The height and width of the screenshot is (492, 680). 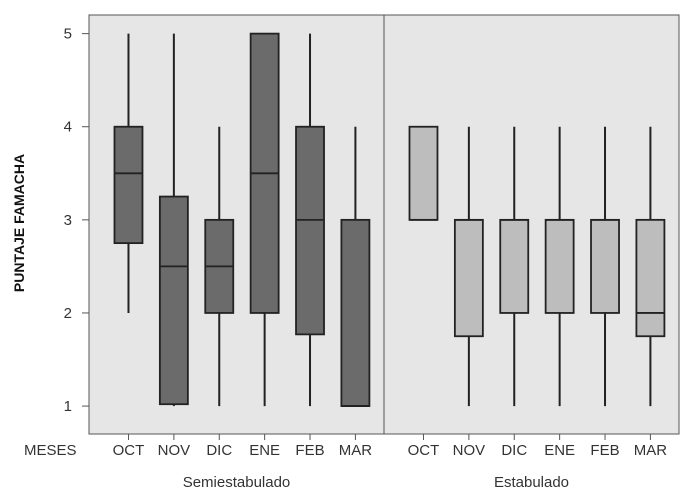 What do you see at coordinates (76, 220) in the screenshot?
I see `y-axis: 1 2 3 4 5` at bounding box center [76, 220].